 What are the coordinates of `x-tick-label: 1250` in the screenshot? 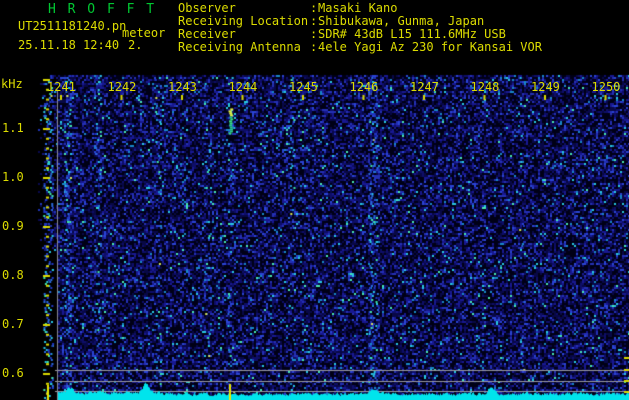 It's located at (606, 87).